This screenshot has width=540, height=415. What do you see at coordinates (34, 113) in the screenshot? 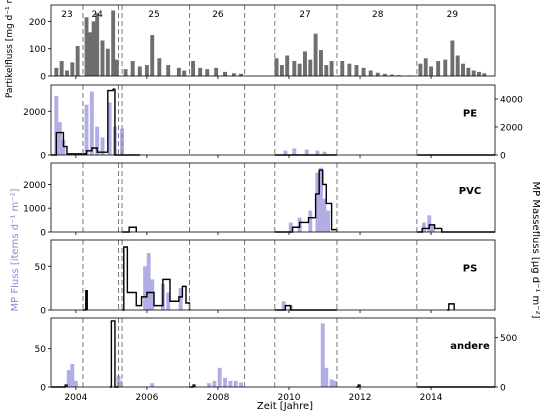
I see `y-tick-label-pe-1: 2000` at bounding box center [34, 113].